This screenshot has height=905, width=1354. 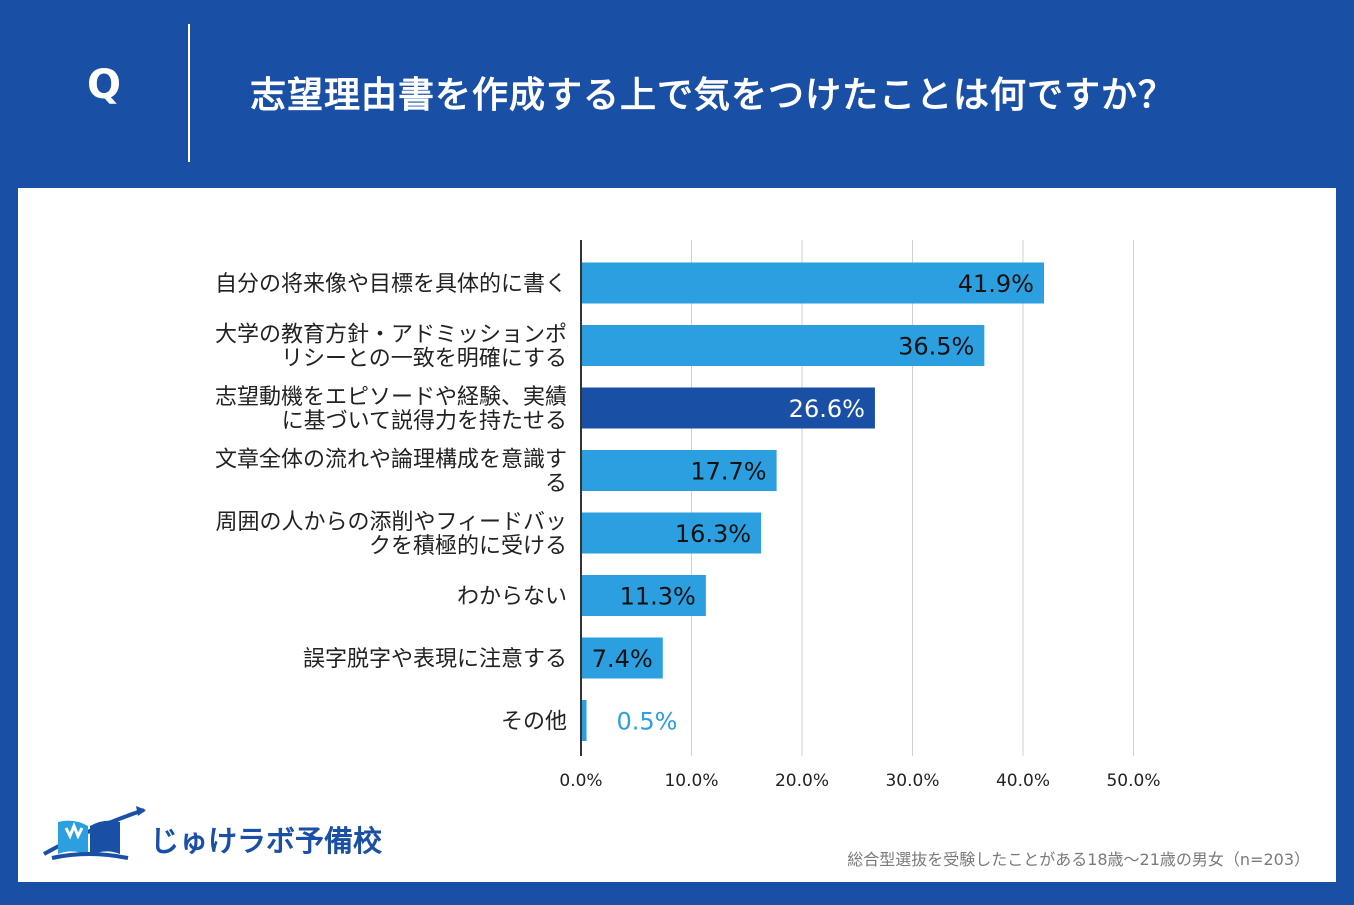 What do you see at coordinates (391, 522) in the screenshot?
I see `category-label: 周囲の人からの添削やフィードバッ` at bounding box center [391, 522].